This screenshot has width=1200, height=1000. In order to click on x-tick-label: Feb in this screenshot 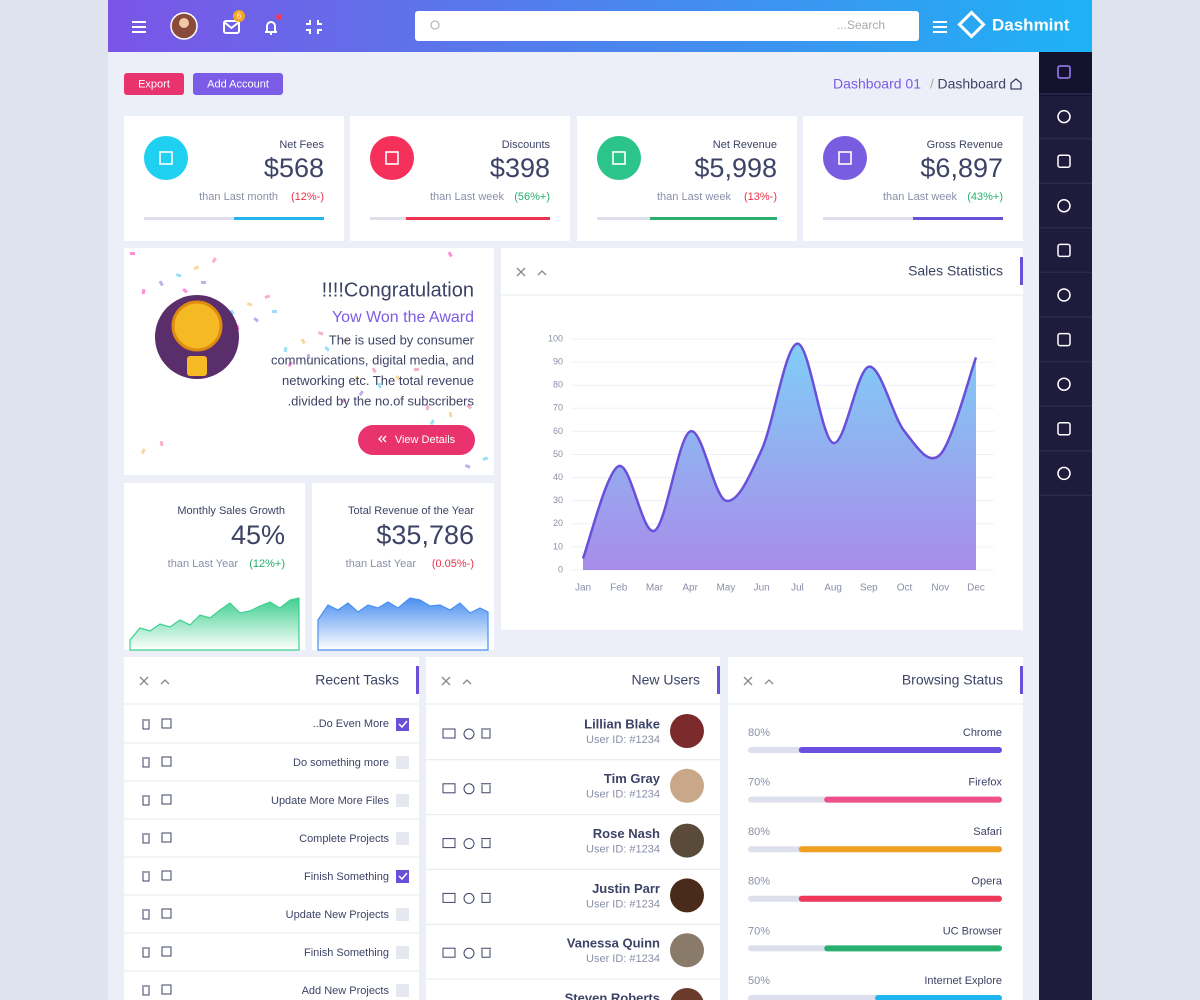, I will do `click(619, 588)`.